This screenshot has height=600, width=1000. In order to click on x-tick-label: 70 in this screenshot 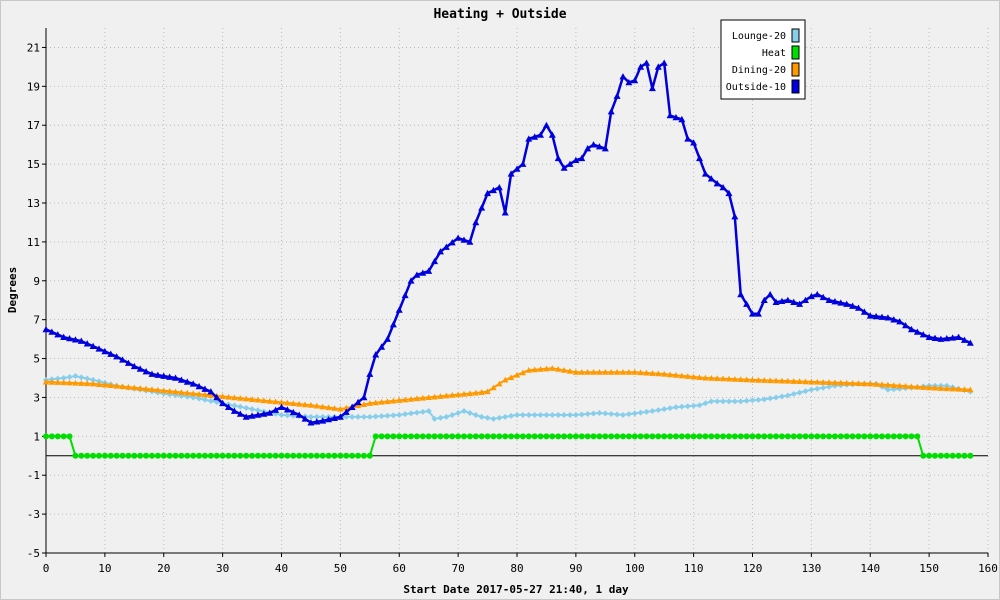, I will do `click(458, 568)`.